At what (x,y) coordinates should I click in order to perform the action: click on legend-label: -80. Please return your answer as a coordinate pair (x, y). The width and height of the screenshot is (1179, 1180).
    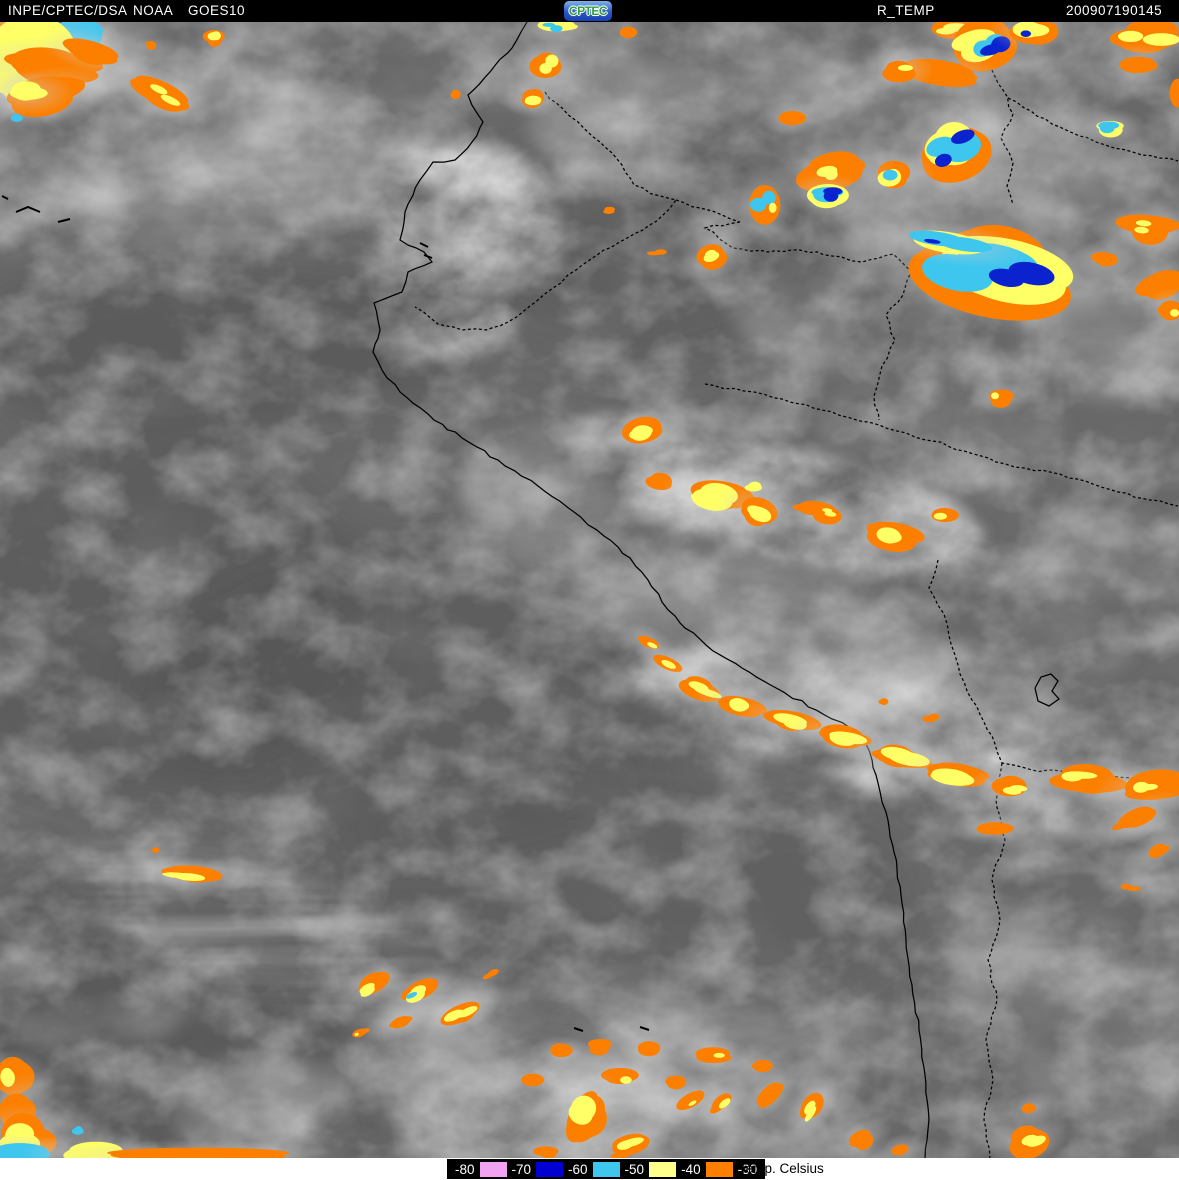
    Looking at the image, I should click on (465, 1169).